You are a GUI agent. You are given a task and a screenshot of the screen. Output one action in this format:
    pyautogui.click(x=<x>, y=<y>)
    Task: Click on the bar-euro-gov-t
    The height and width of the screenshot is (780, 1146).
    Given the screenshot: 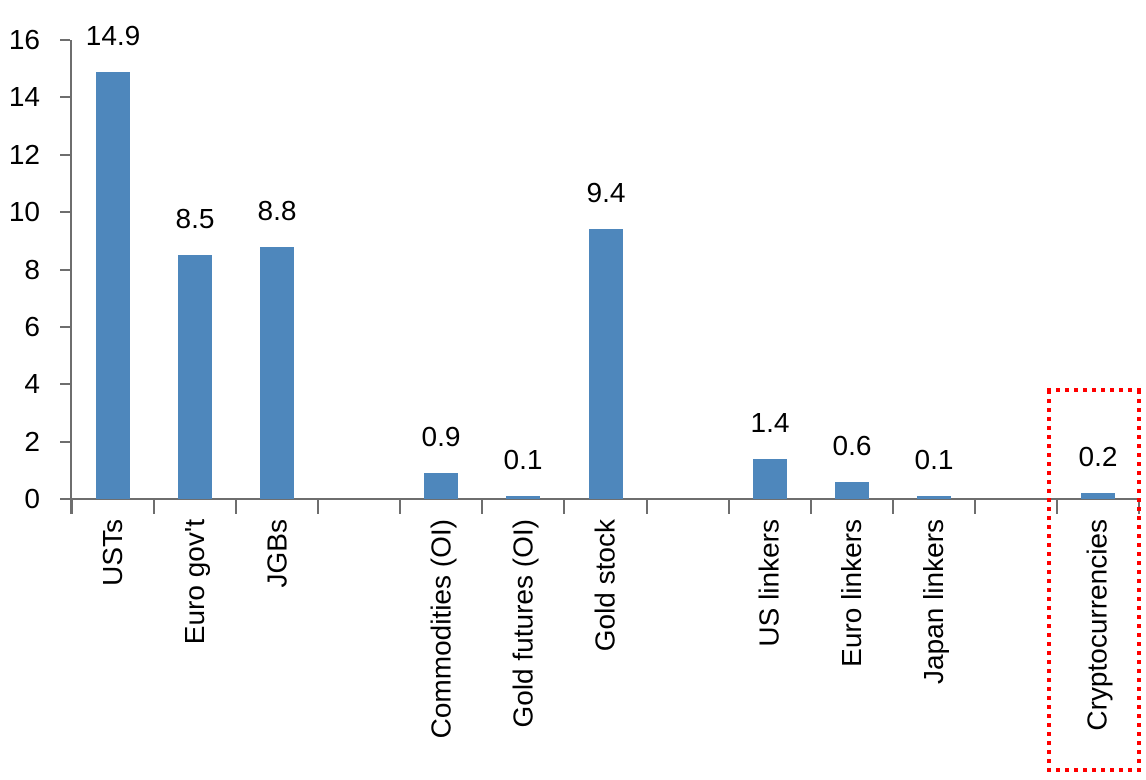 What is the action you would take?
    pyautogui.click(x=195, y=377)
    